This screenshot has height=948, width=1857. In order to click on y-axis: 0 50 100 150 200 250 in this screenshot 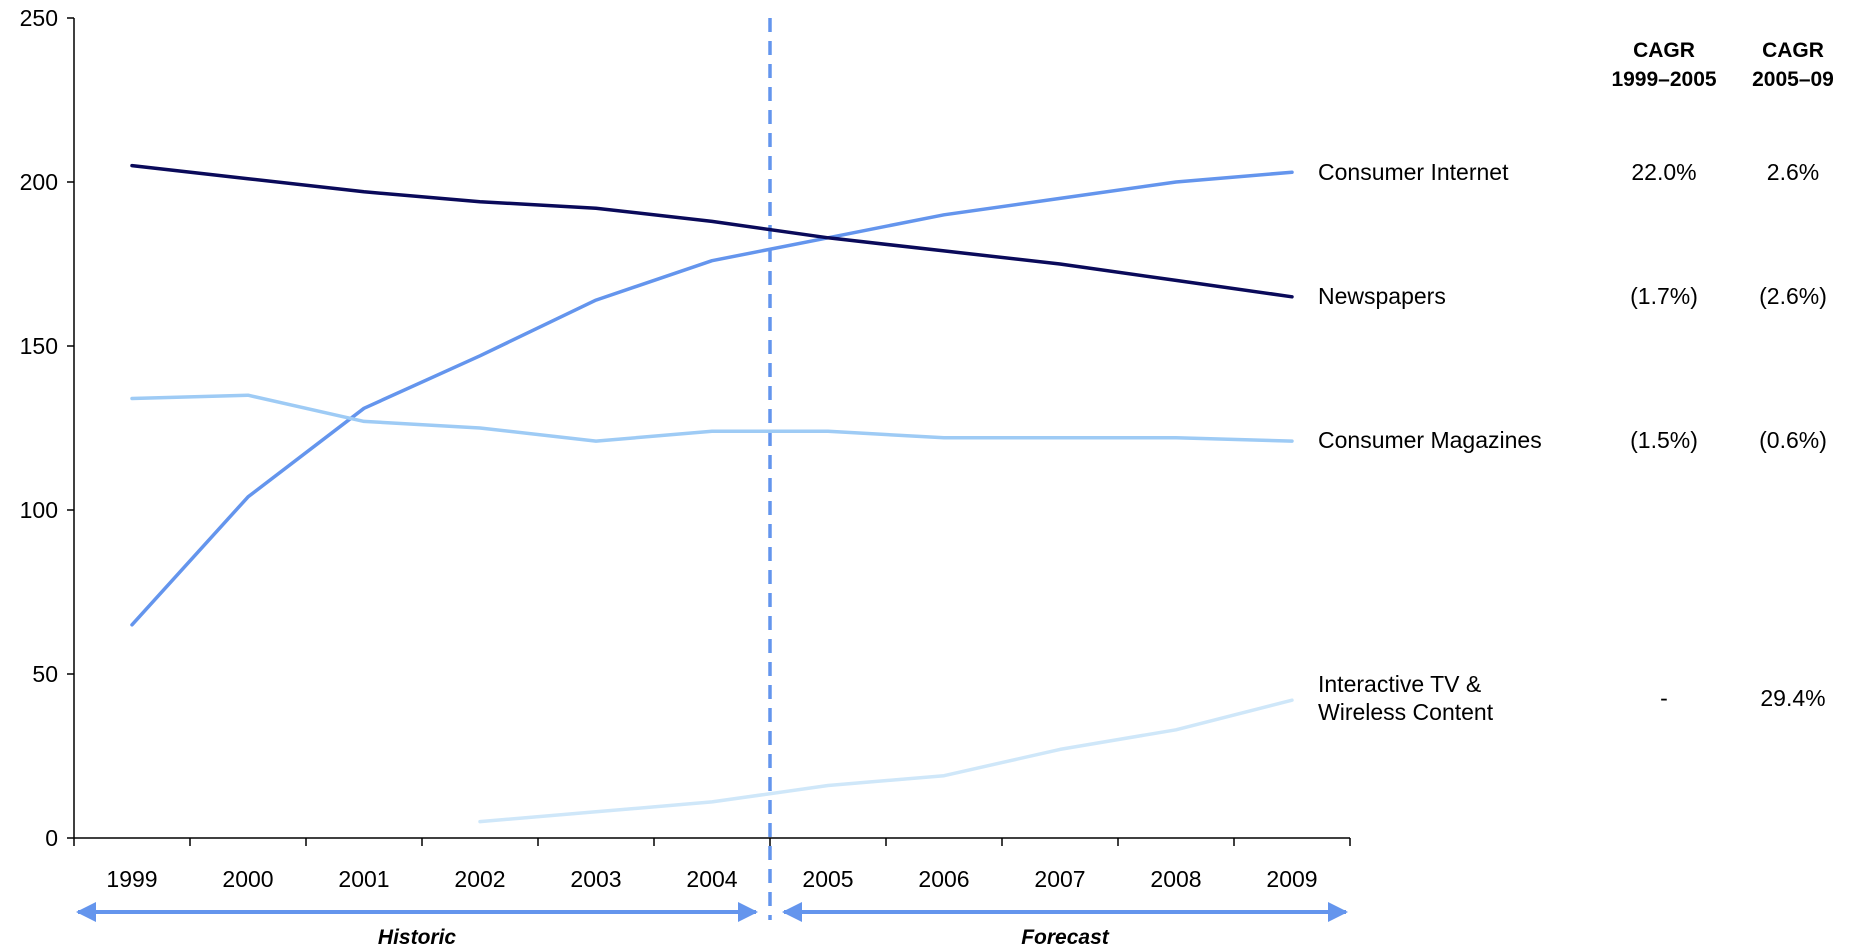, I will do `click(47, 428)`.